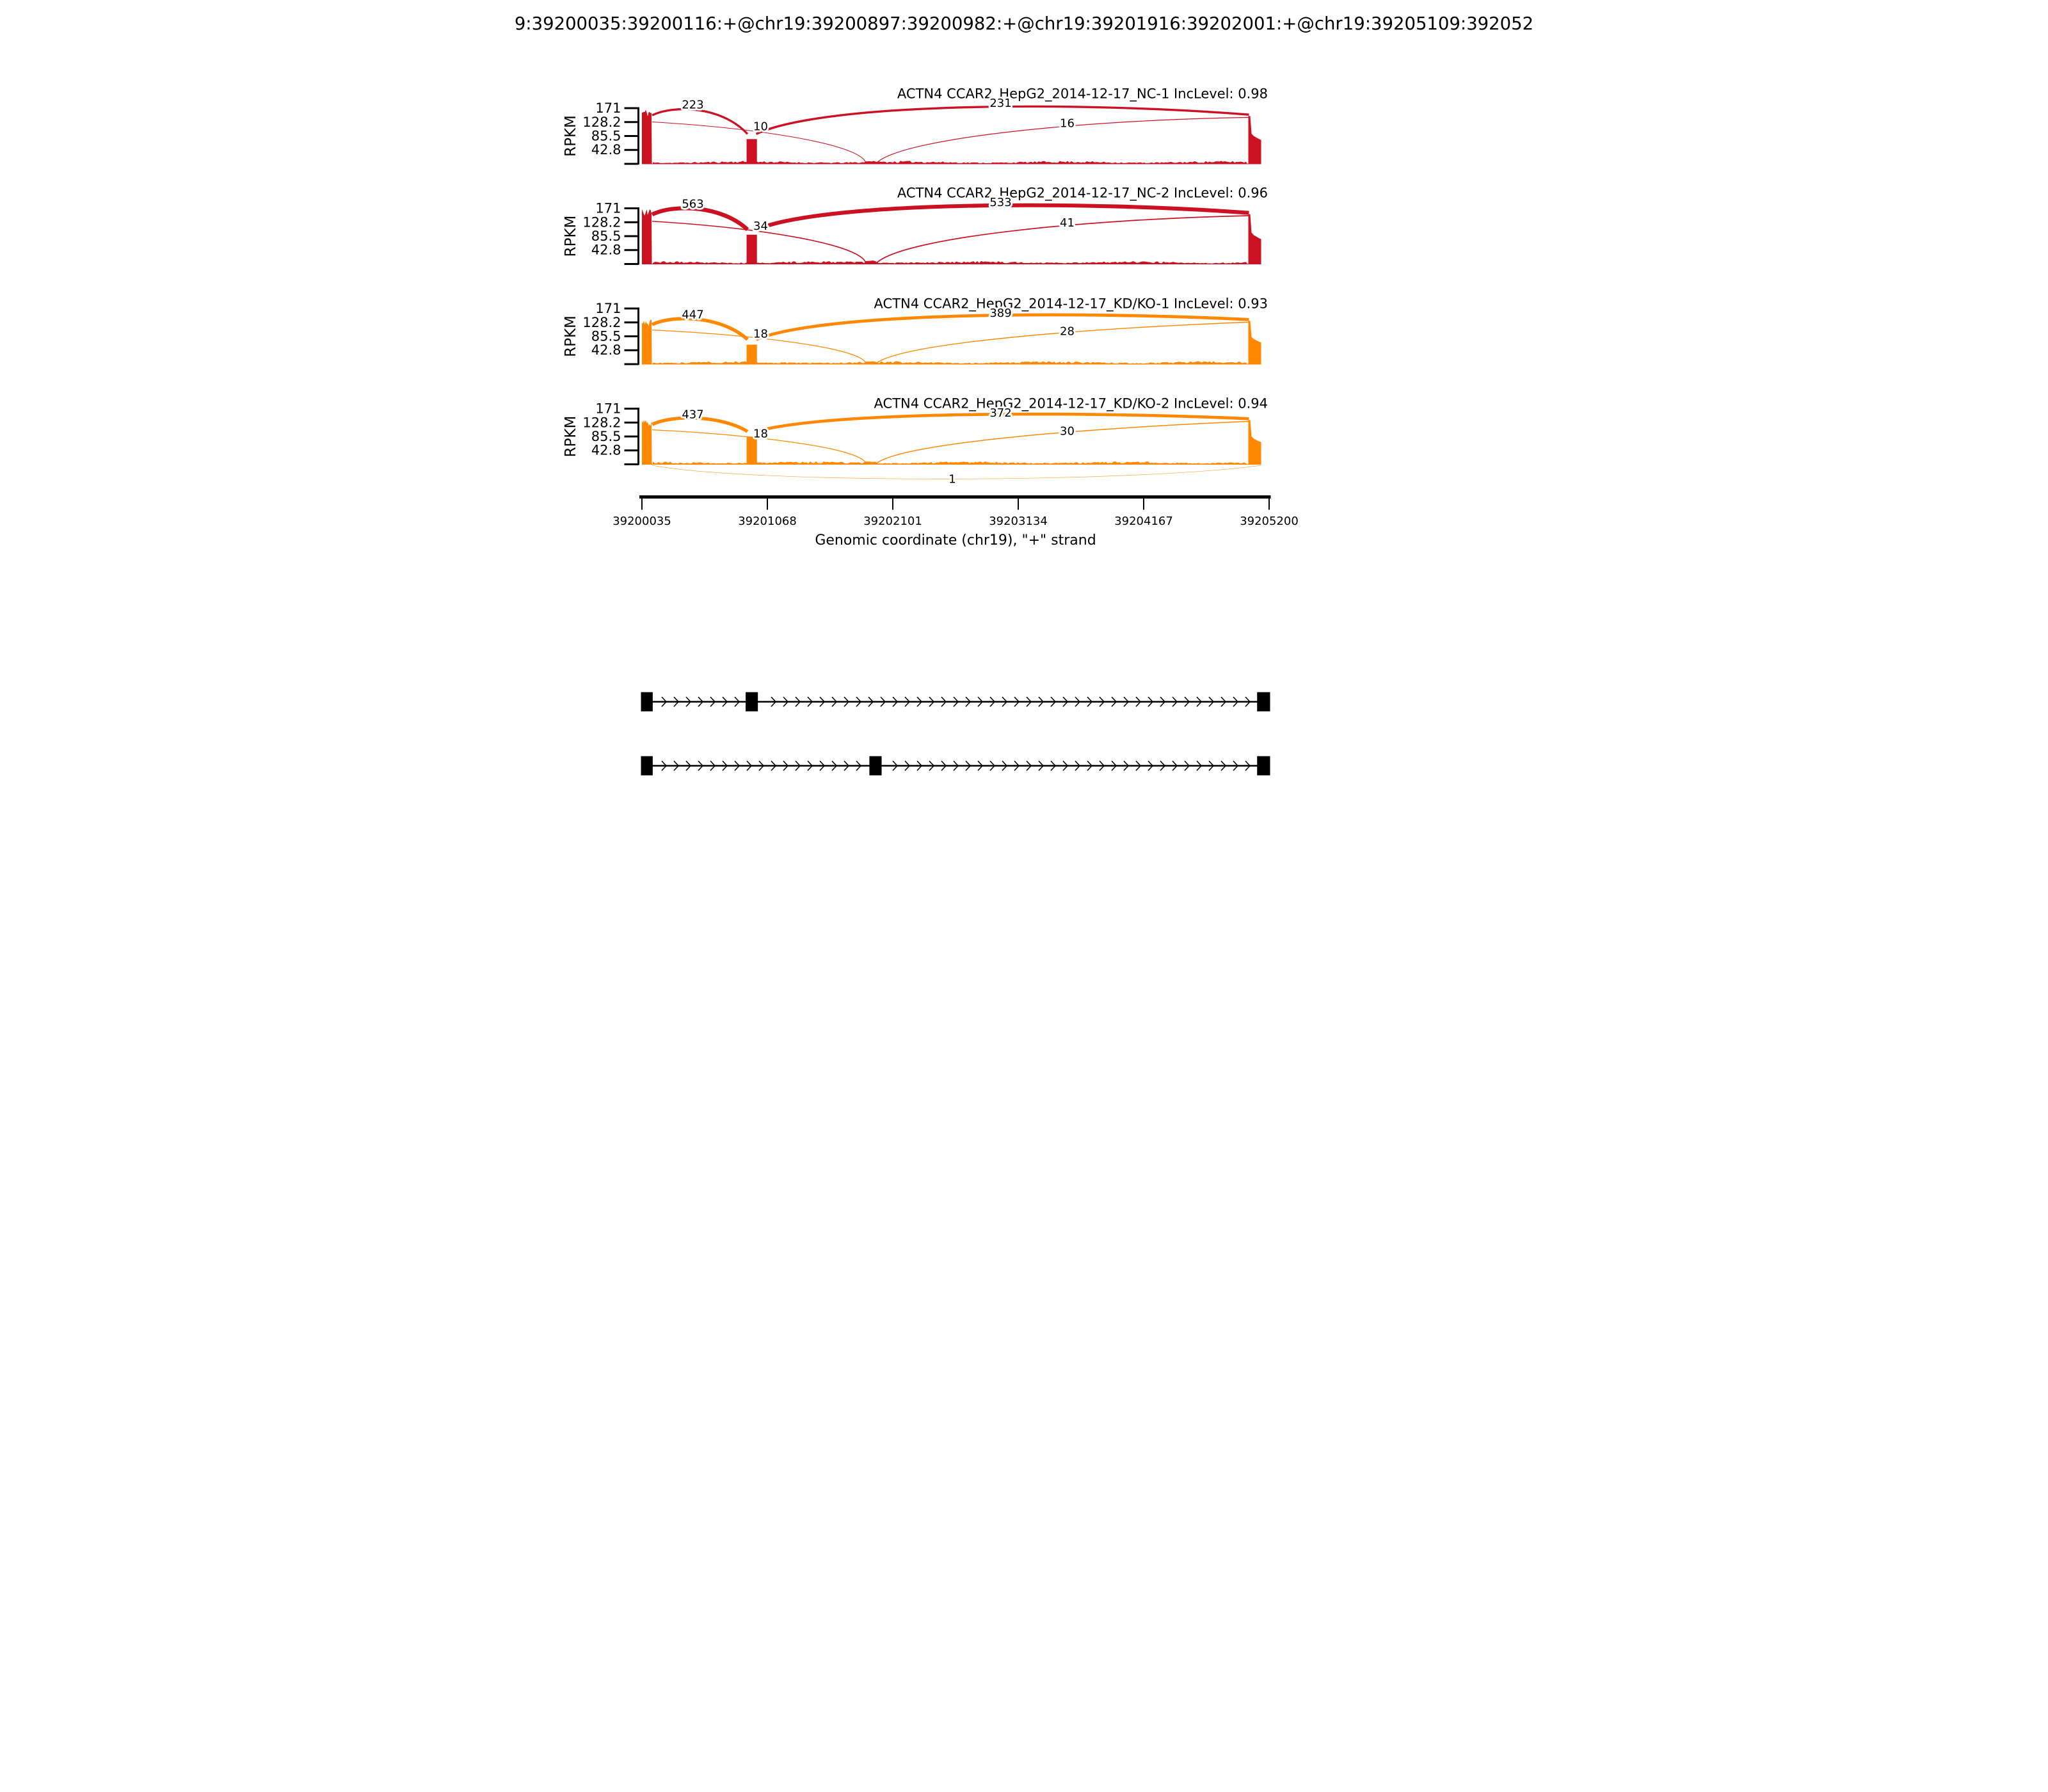 This screenshot has width=2048, height=1792. I want to click on junction-count-upstream-downstream: 1, so click(952, 479).